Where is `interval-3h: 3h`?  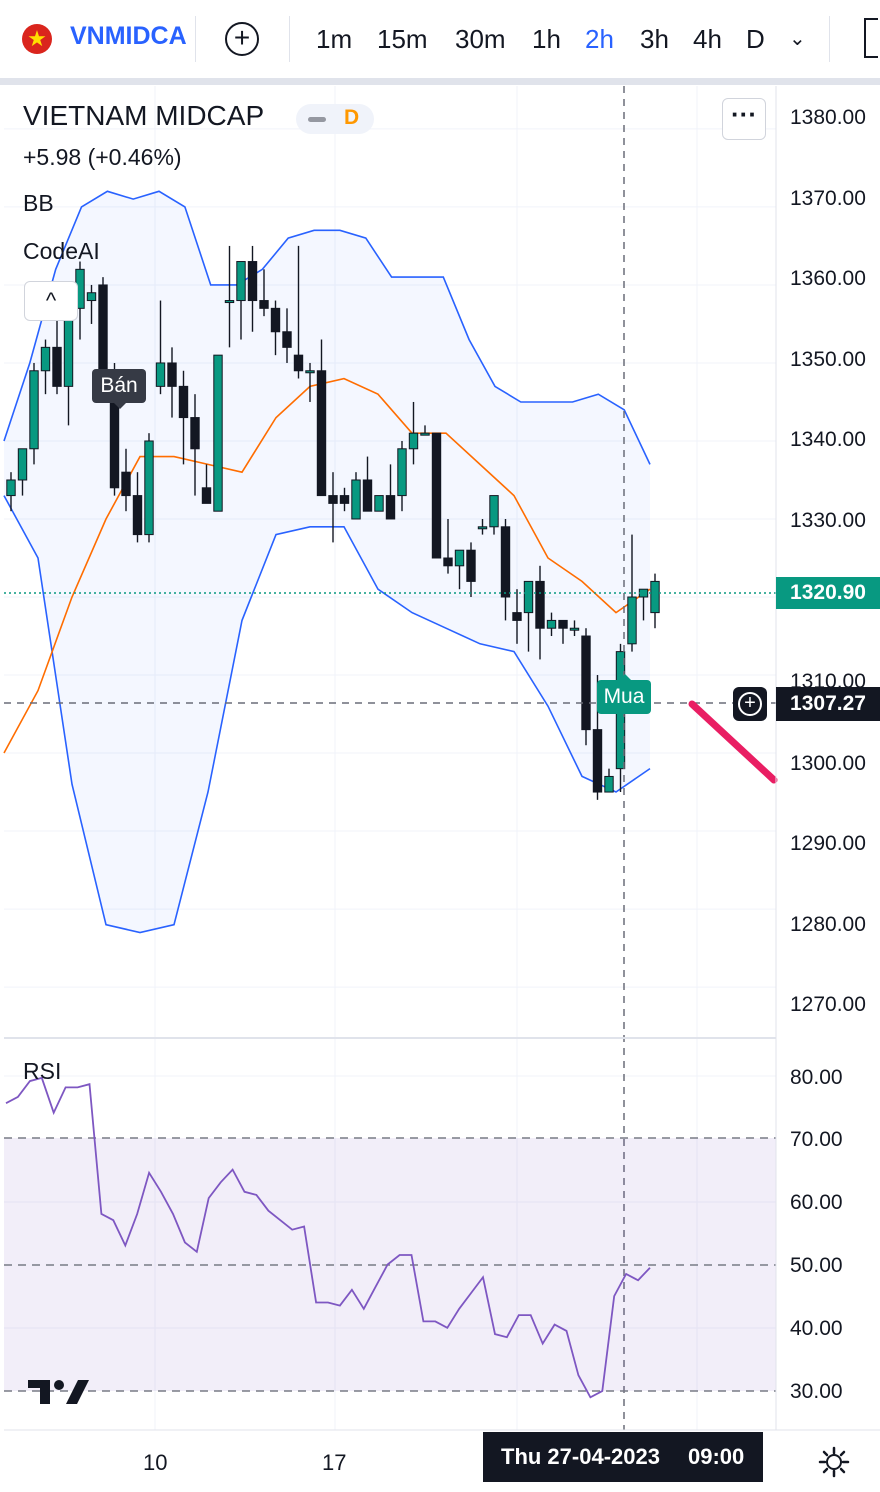
interval-3h: 3h is located at coordinates (654, 39).